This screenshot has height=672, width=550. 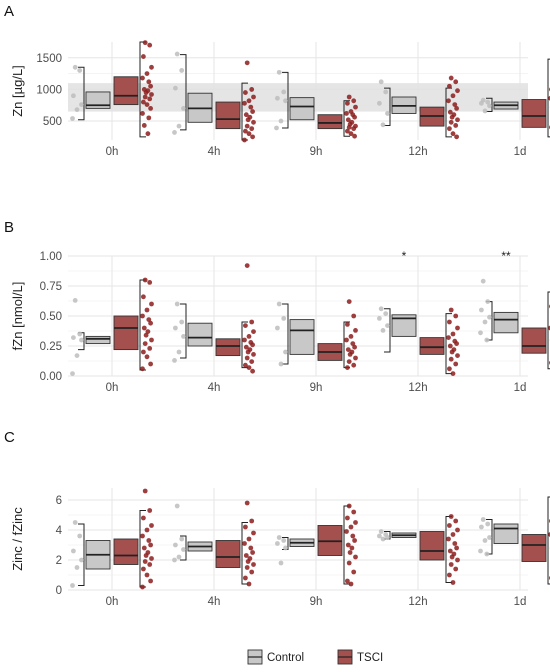 I want to click on x-tick-label: 12h, so click(x=417, y=152).